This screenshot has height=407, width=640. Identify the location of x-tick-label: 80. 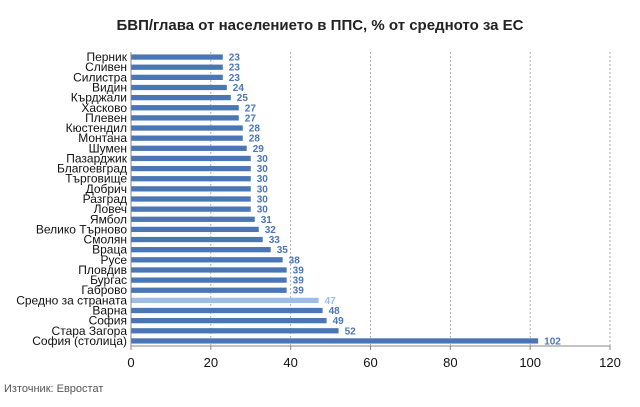
(450, 362).